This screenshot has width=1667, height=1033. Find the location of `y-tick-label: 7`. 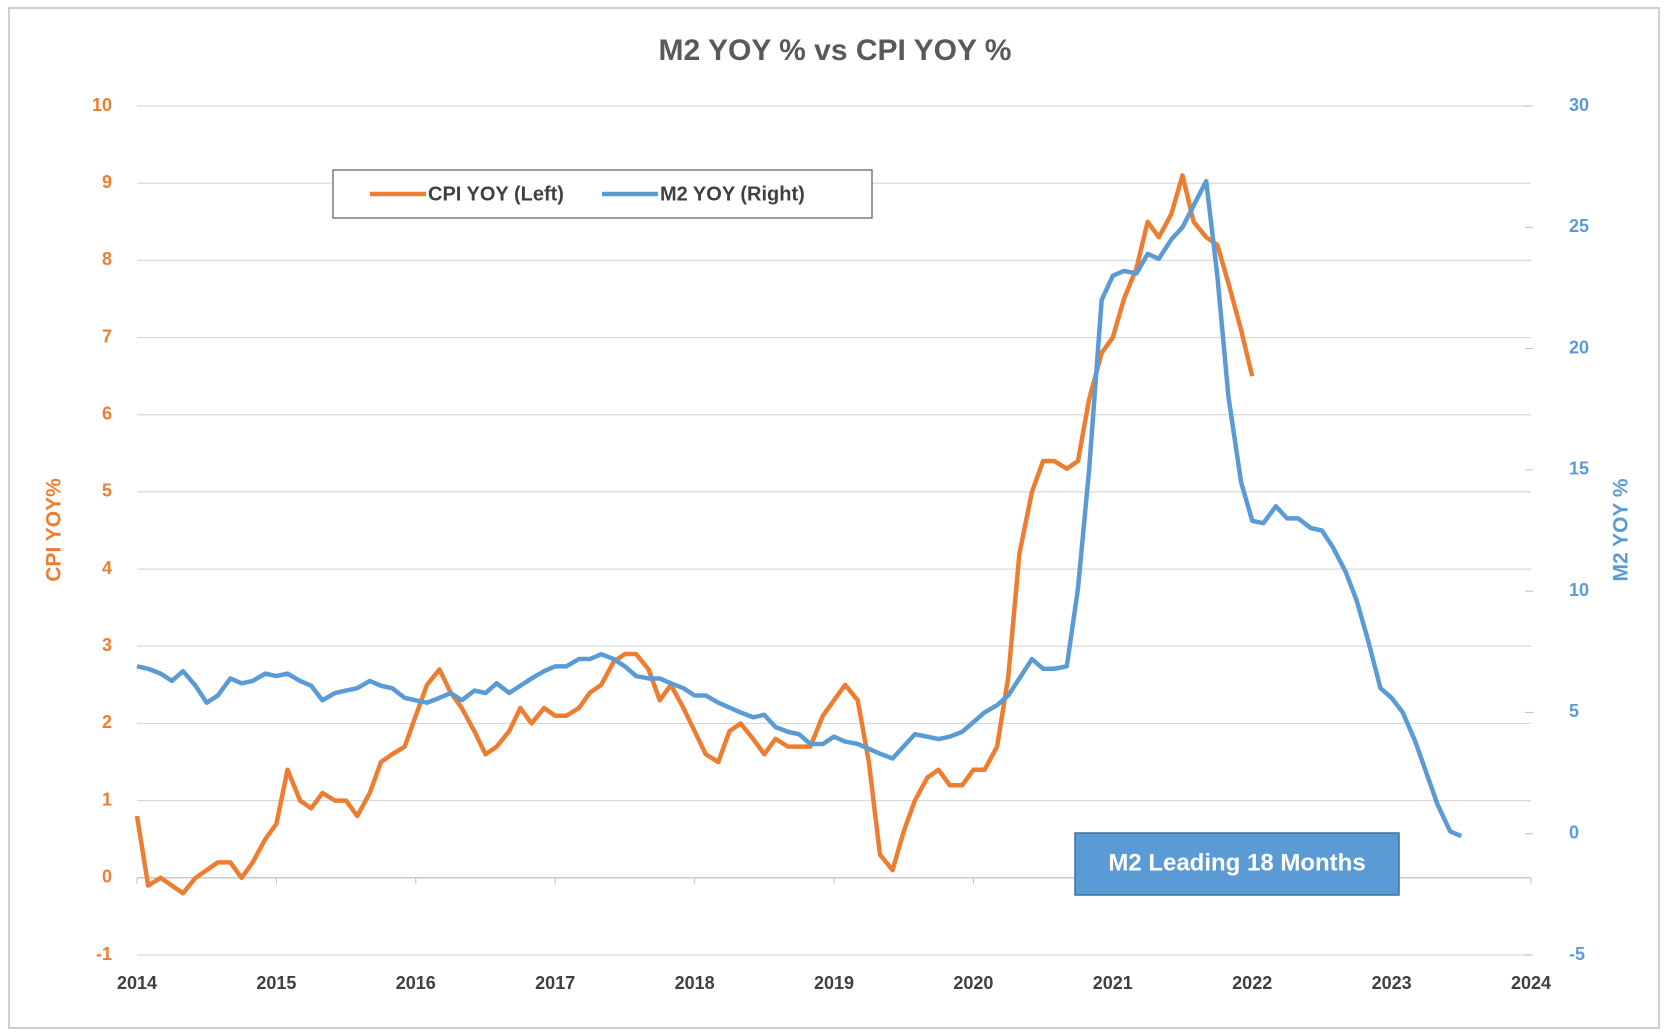

y-tick-label: 7 is located at coordinates (107, 336).